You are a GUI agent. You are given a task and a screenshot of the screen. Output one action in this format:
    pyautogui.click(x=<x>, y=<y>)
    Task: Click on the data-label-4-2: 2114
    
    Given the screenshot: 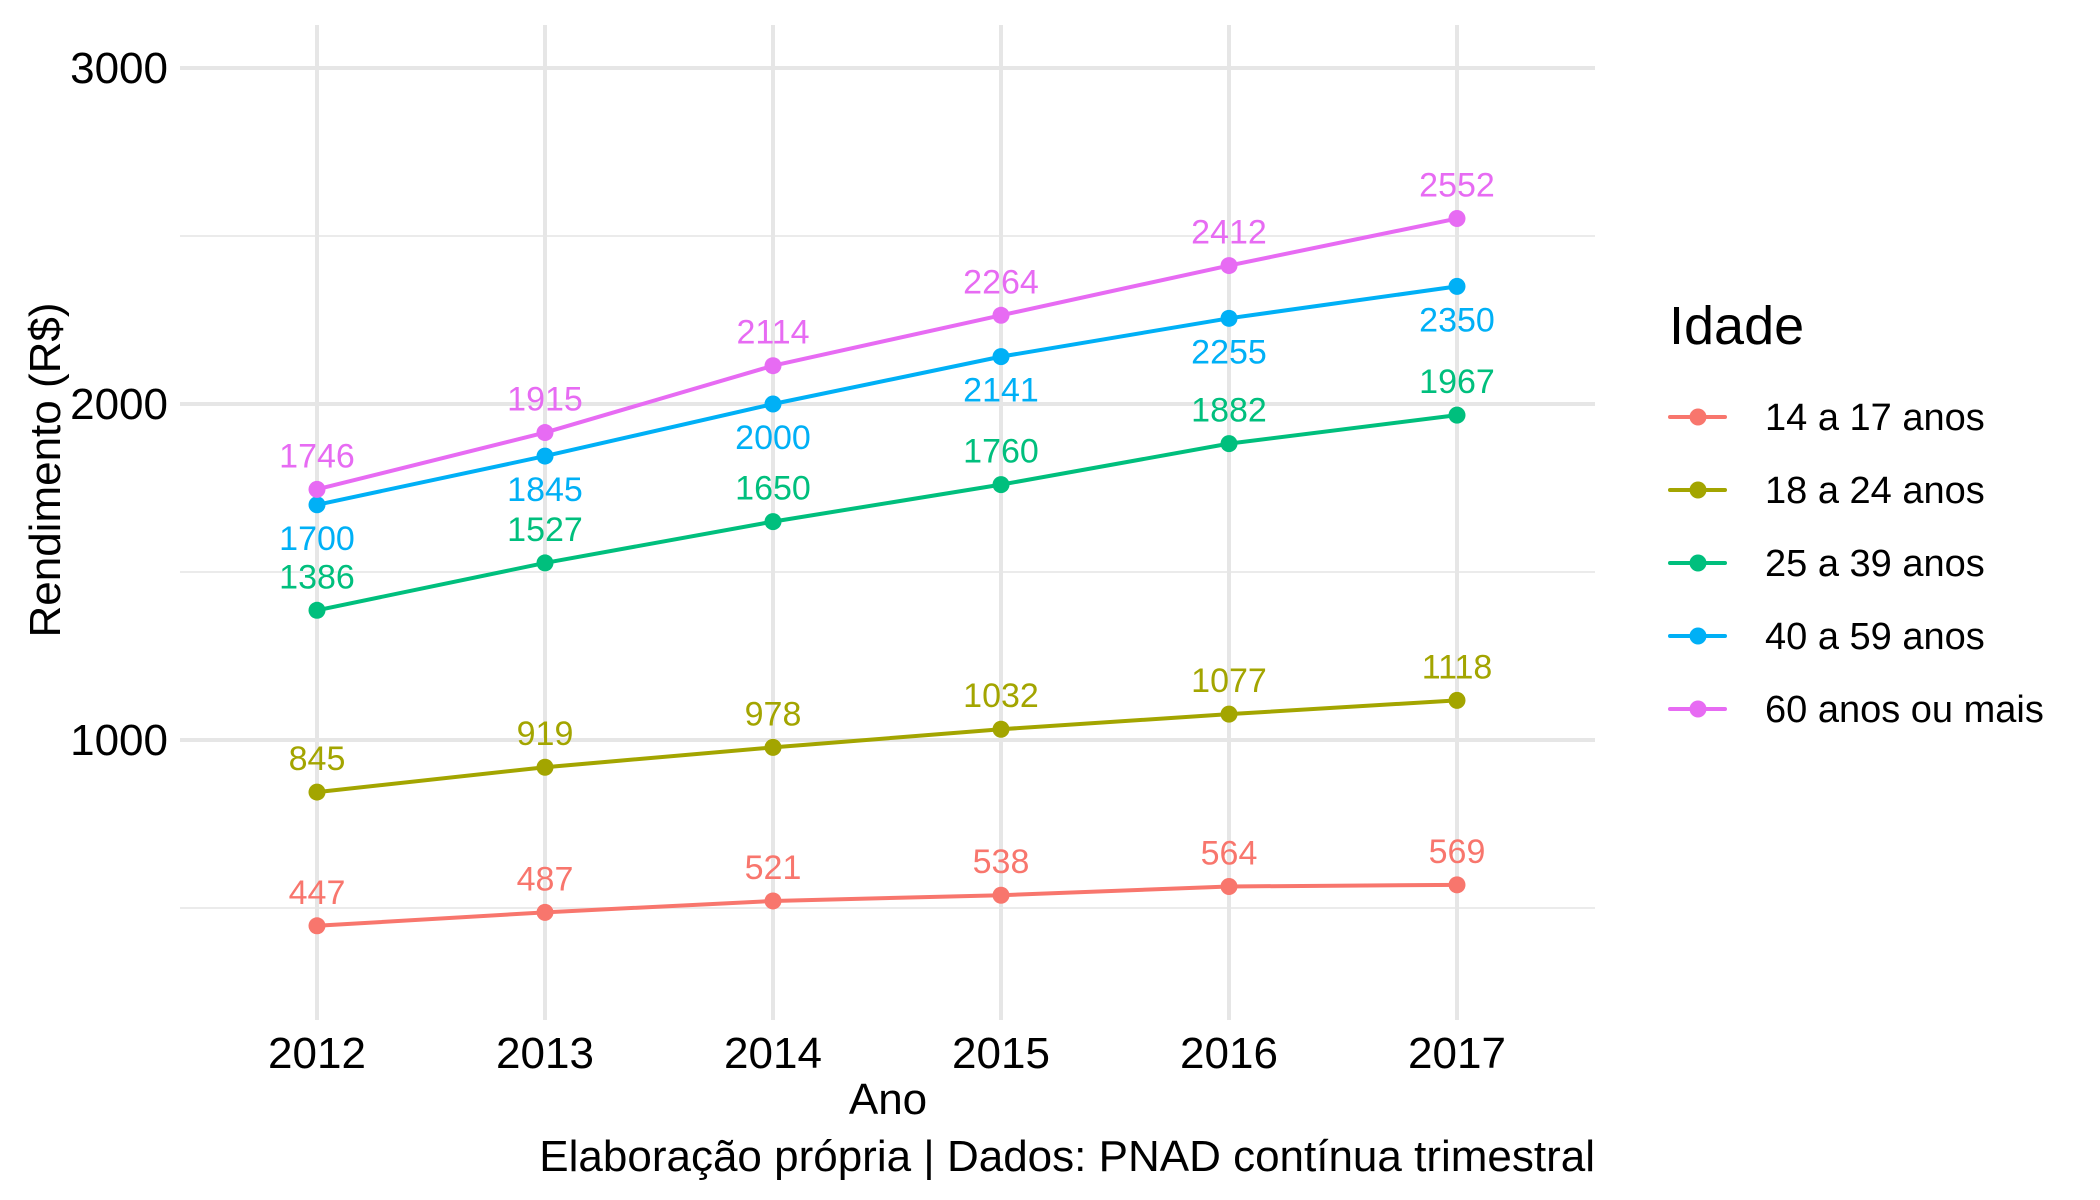 What is the action you would take?
    pyautogui.click(x=772, y=333)
    